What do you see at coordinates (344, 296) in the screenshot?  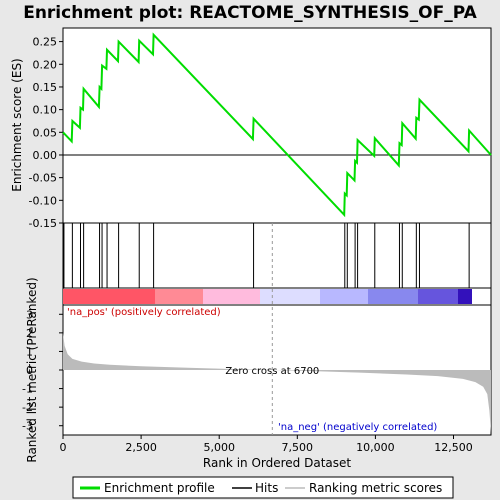 I see `color-bar-segment-light-blue` at bounding box center [344, 296].